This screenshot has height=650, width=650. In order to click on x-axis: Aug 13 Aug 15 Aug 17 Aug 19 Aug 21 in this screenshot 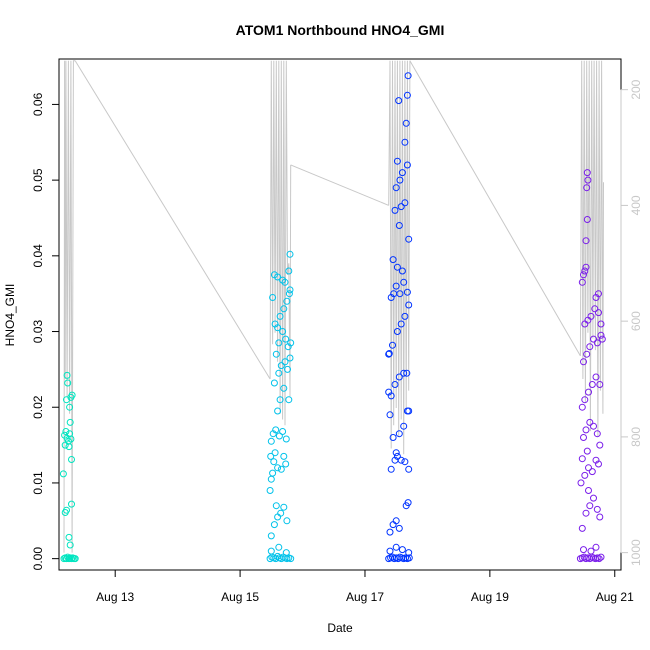, I will do `click(365, 586)`.